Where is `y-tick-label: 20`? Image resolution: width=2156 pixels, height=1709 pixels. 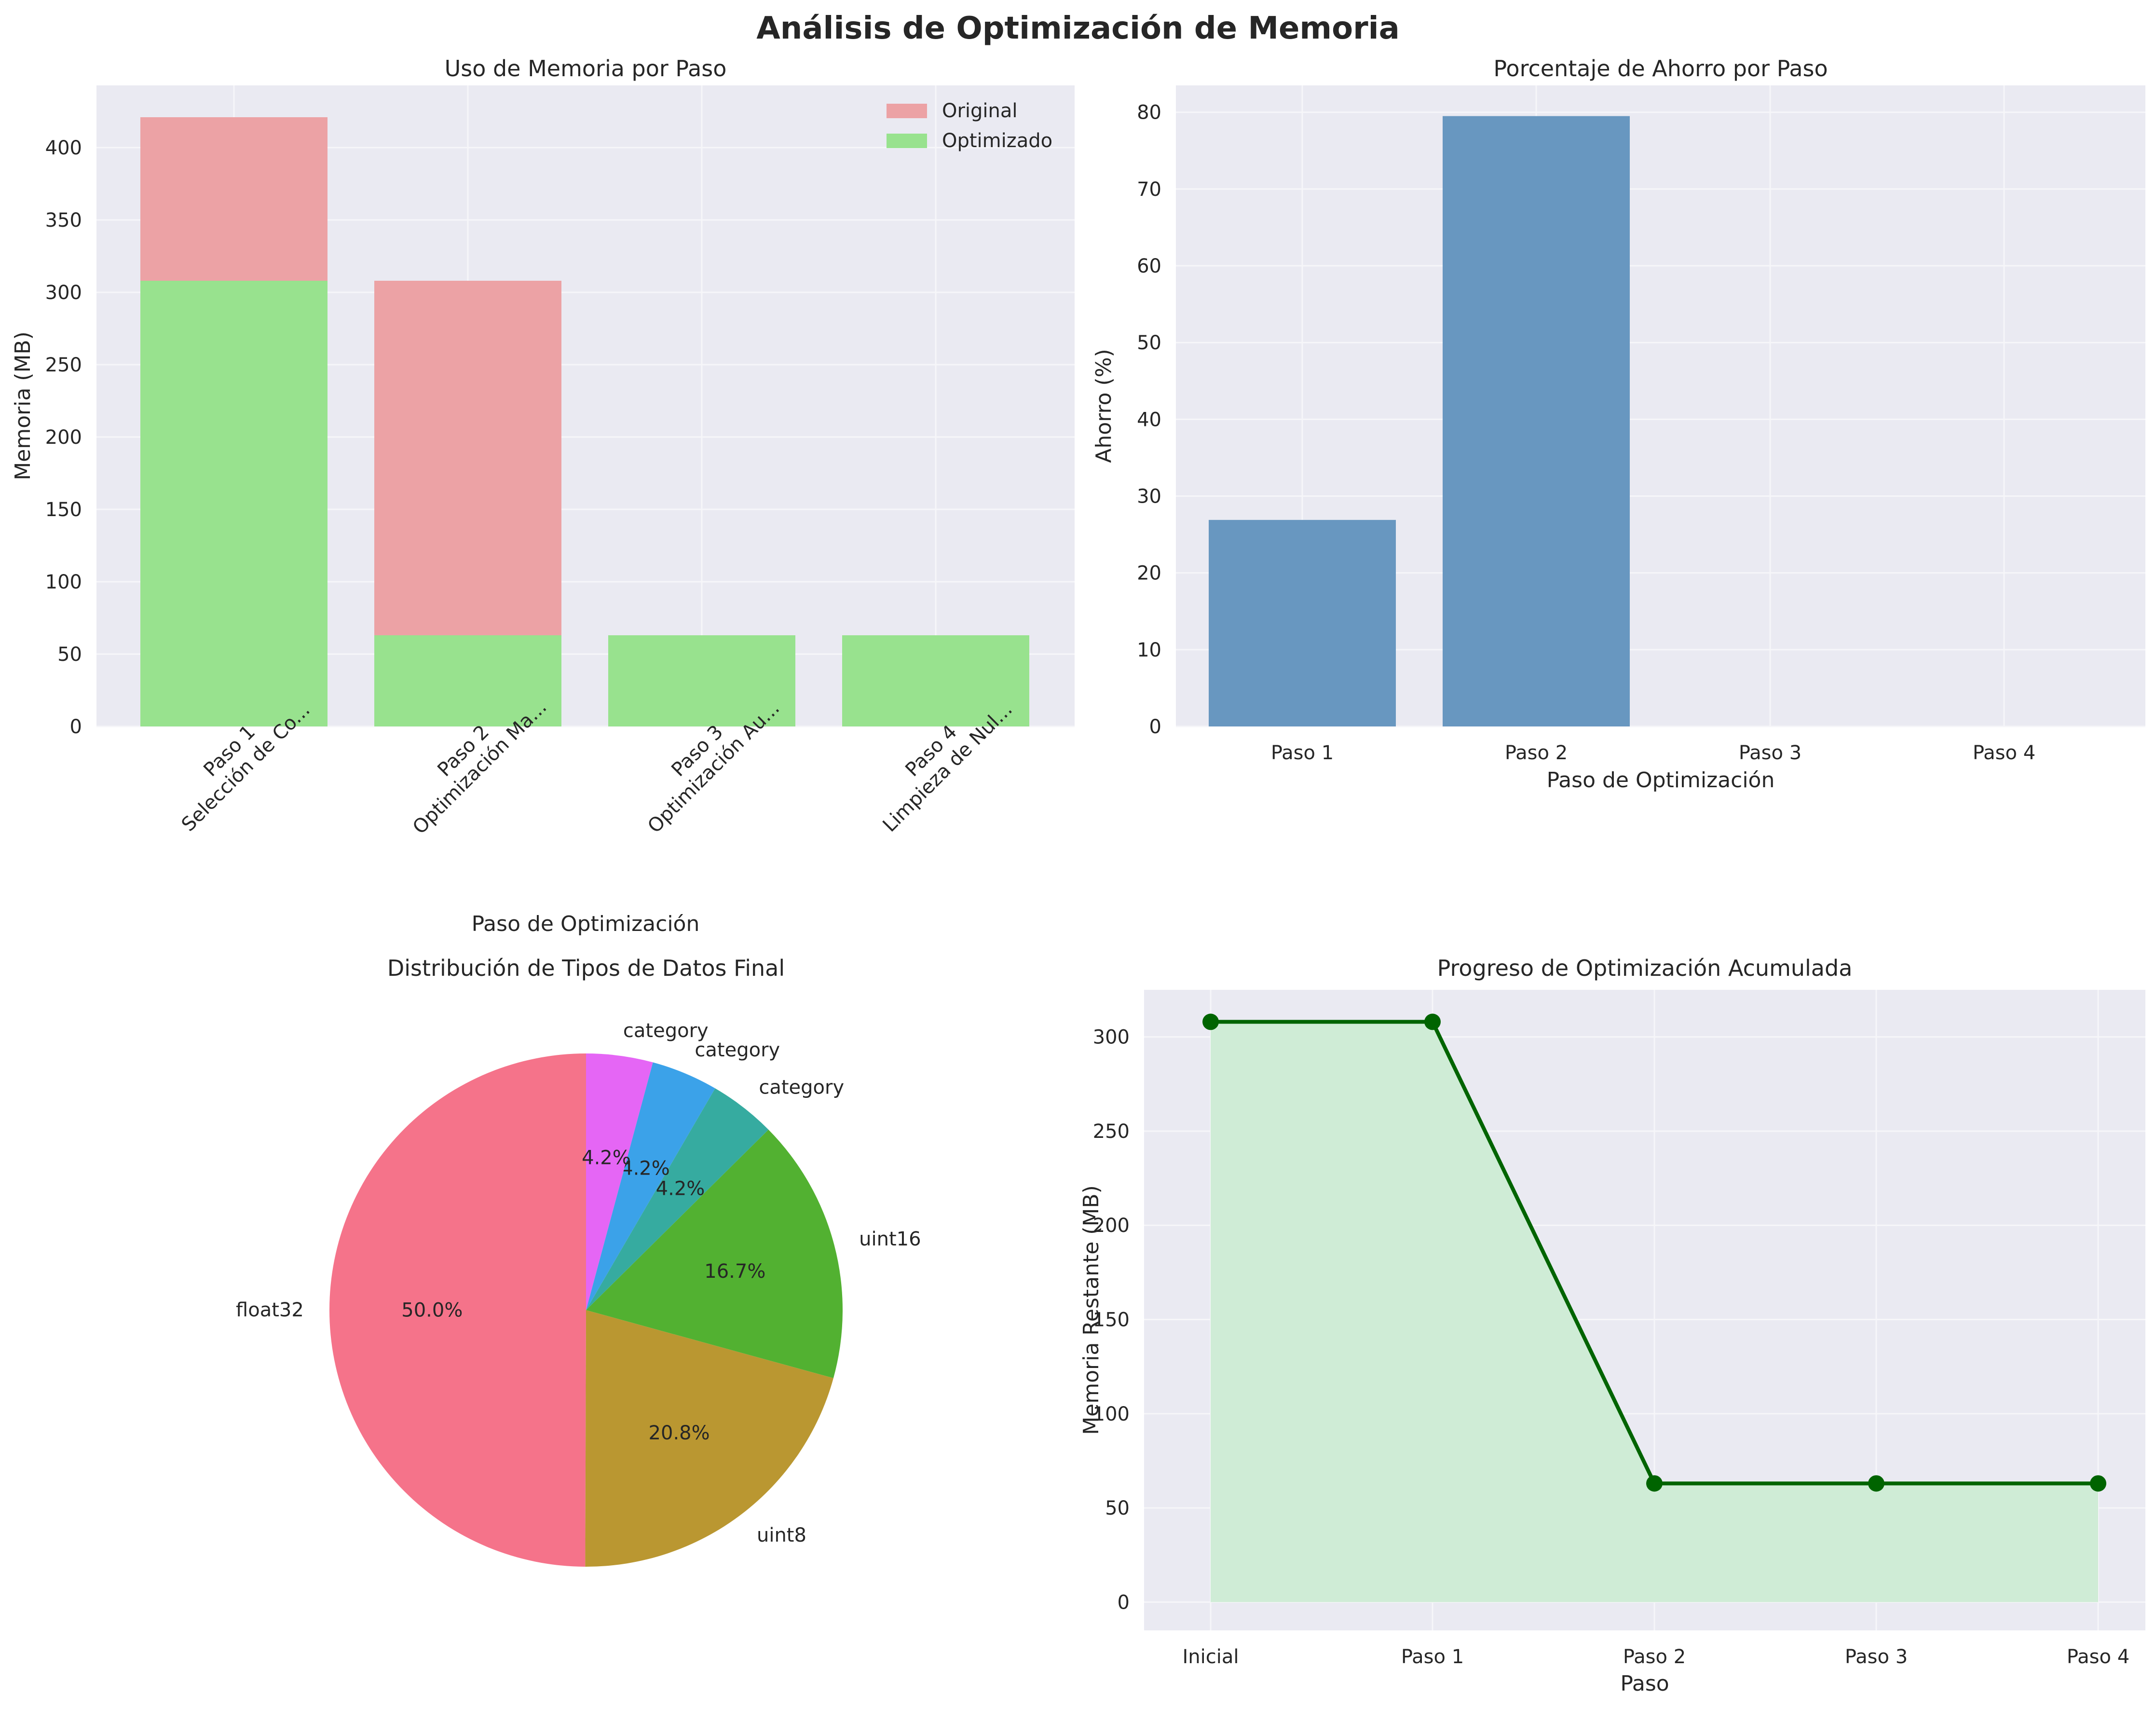
y-tick-label: 20 is located at coordinates (1149, 573).